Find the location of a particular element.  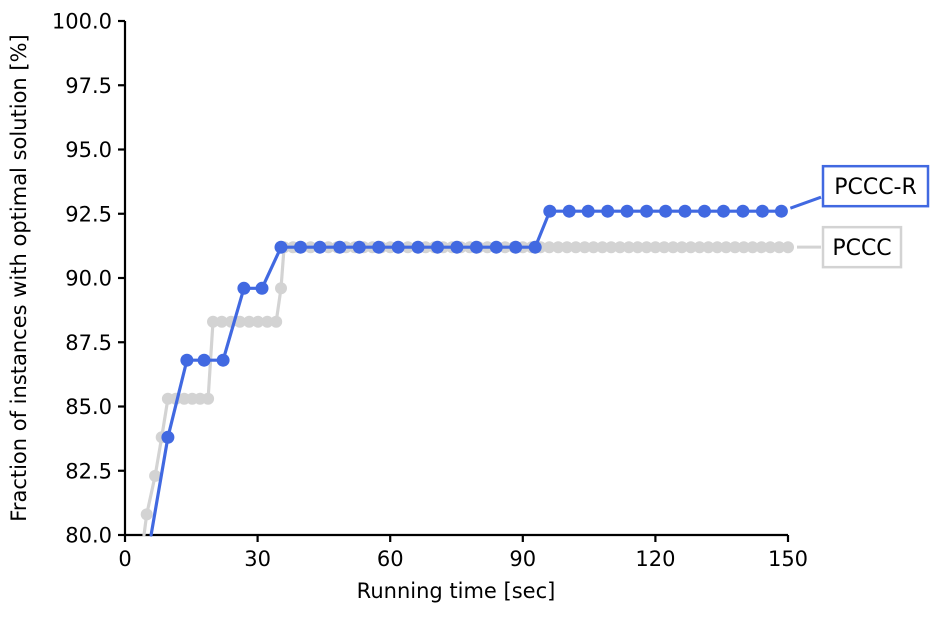

legend-label-pccc: PCCC is located at coordinates (861, 248).